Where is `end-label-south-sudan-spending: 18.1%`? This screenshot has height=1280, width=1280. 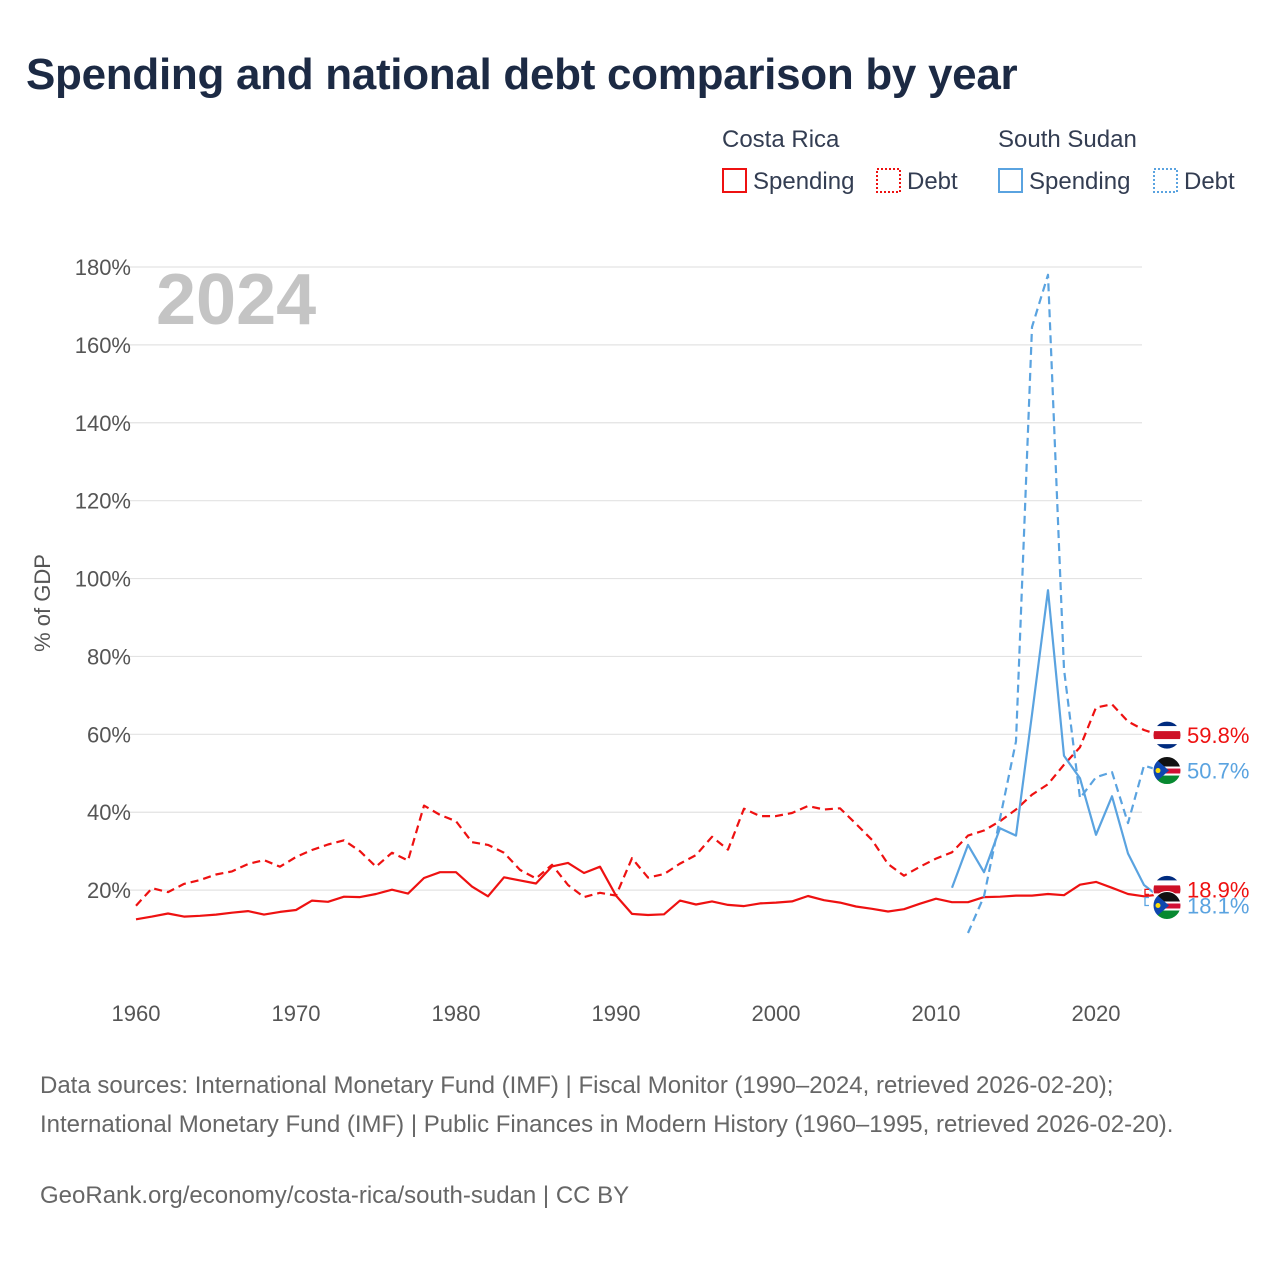 end-label-south-sudan-spending: 18.1% is located at coordinates (1218, 906).